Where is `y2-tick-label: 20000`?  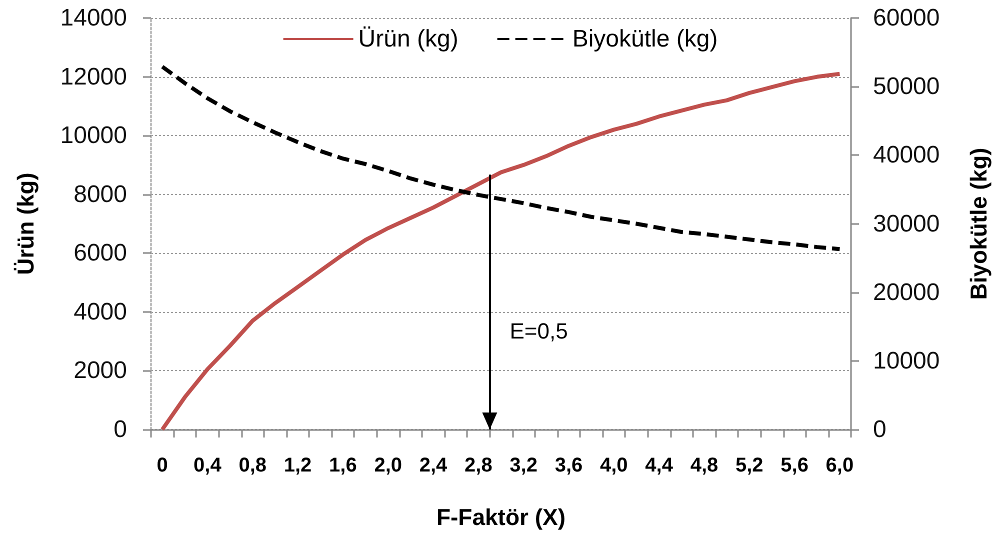
y2-tick-label: 20000 is located at coordinates (906, 292).